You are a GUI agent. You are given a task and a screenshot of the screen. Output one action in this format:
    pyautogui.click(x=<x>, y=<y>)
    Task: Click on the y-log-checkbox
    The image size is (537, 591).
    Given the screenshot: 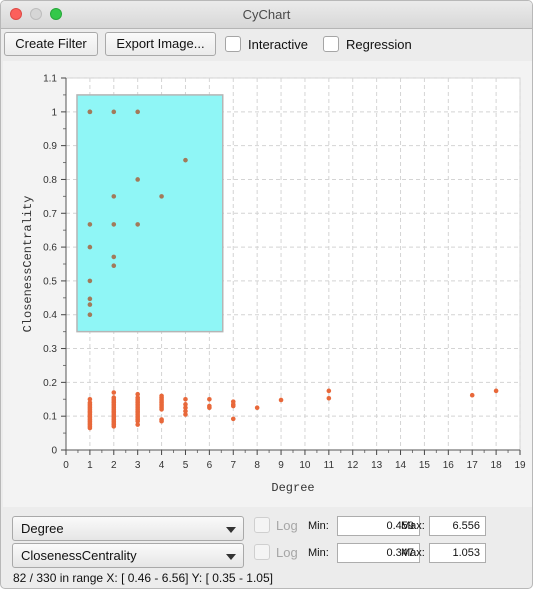 What is the action you would take?
    pyautogui.click(x=262, y=552)
    